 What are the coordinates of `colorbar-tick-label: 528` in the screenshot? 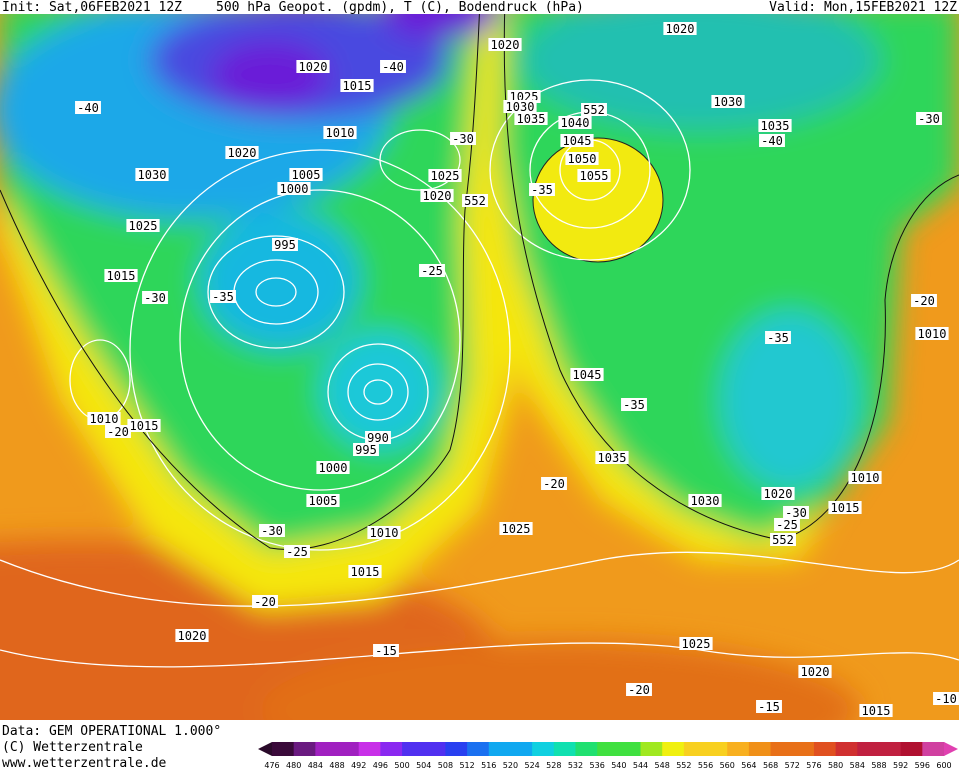 It's located at (553, 765).